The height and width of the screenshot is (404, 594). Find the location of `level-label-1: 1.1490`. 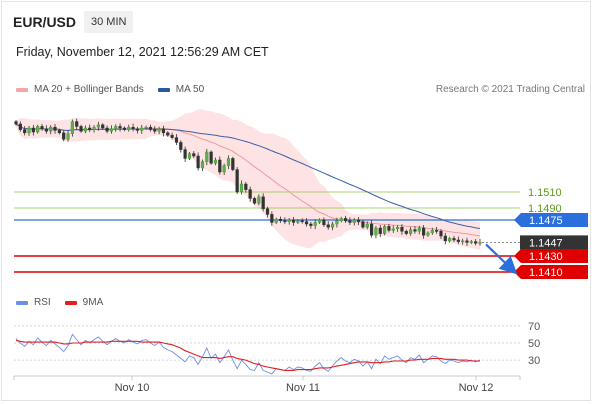

level-label-1: 1.1490 is located at coordinates (545, 209).